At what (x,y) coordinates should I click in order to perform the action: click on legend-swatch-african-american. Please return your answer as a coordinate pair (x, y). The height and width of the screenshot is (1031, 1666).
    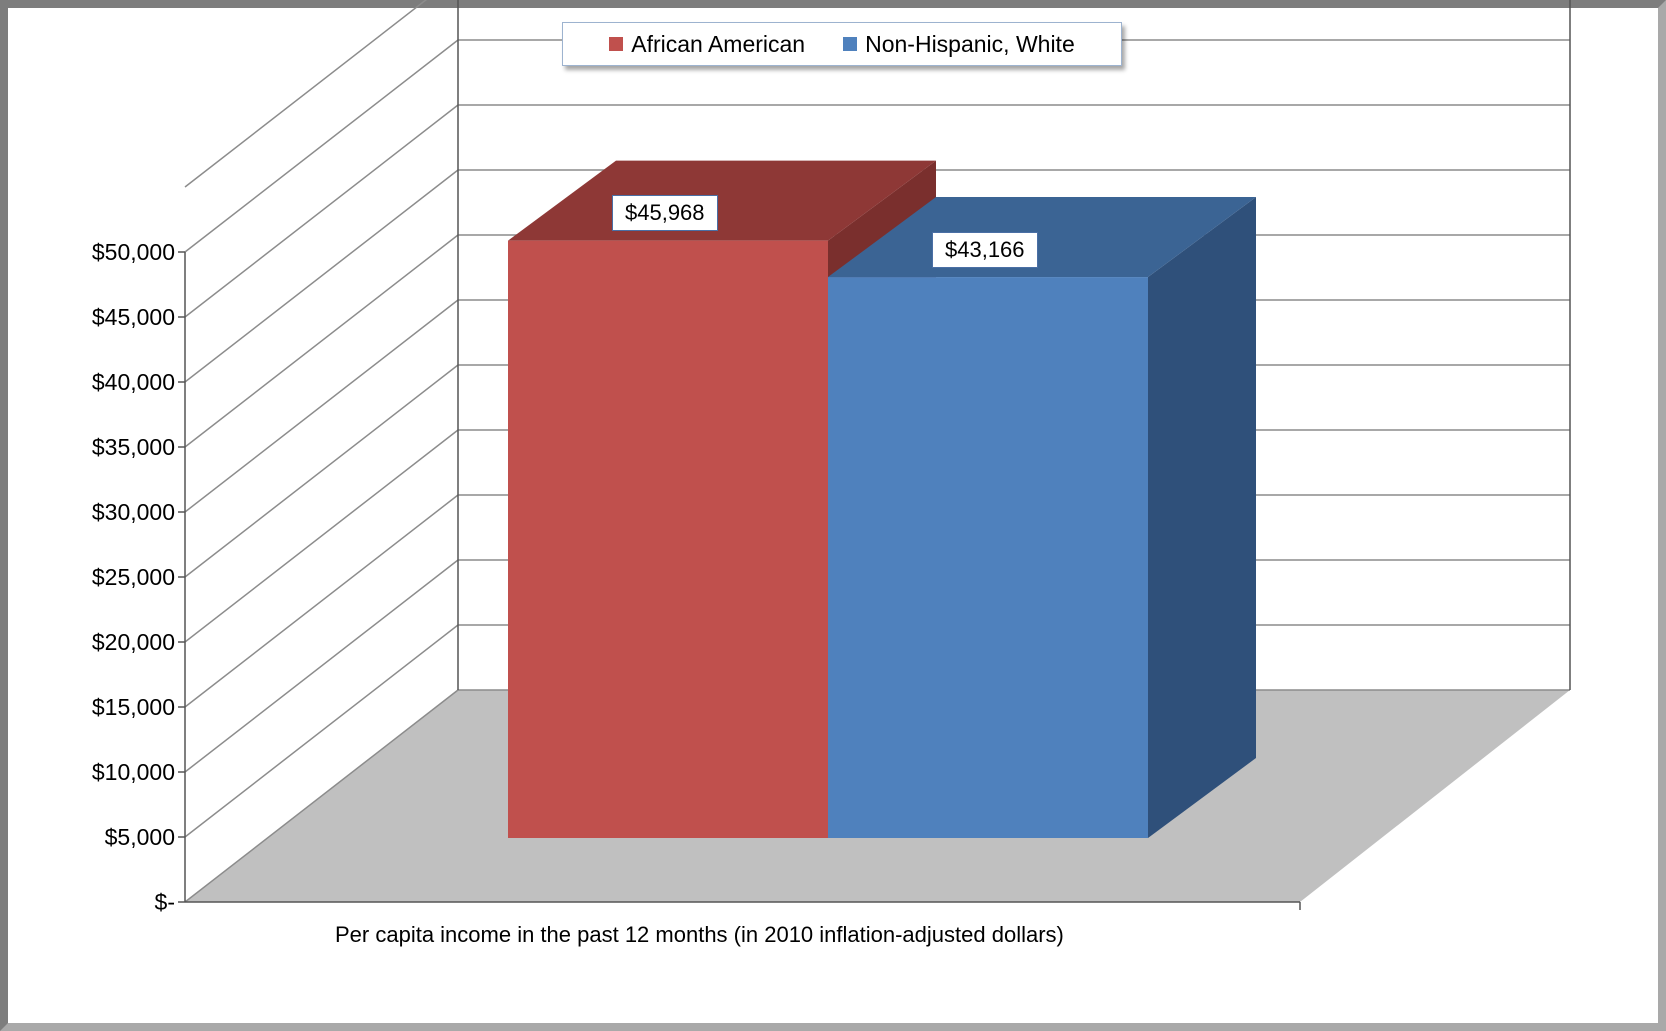
    Looking at the image, I should click on (616, 44).